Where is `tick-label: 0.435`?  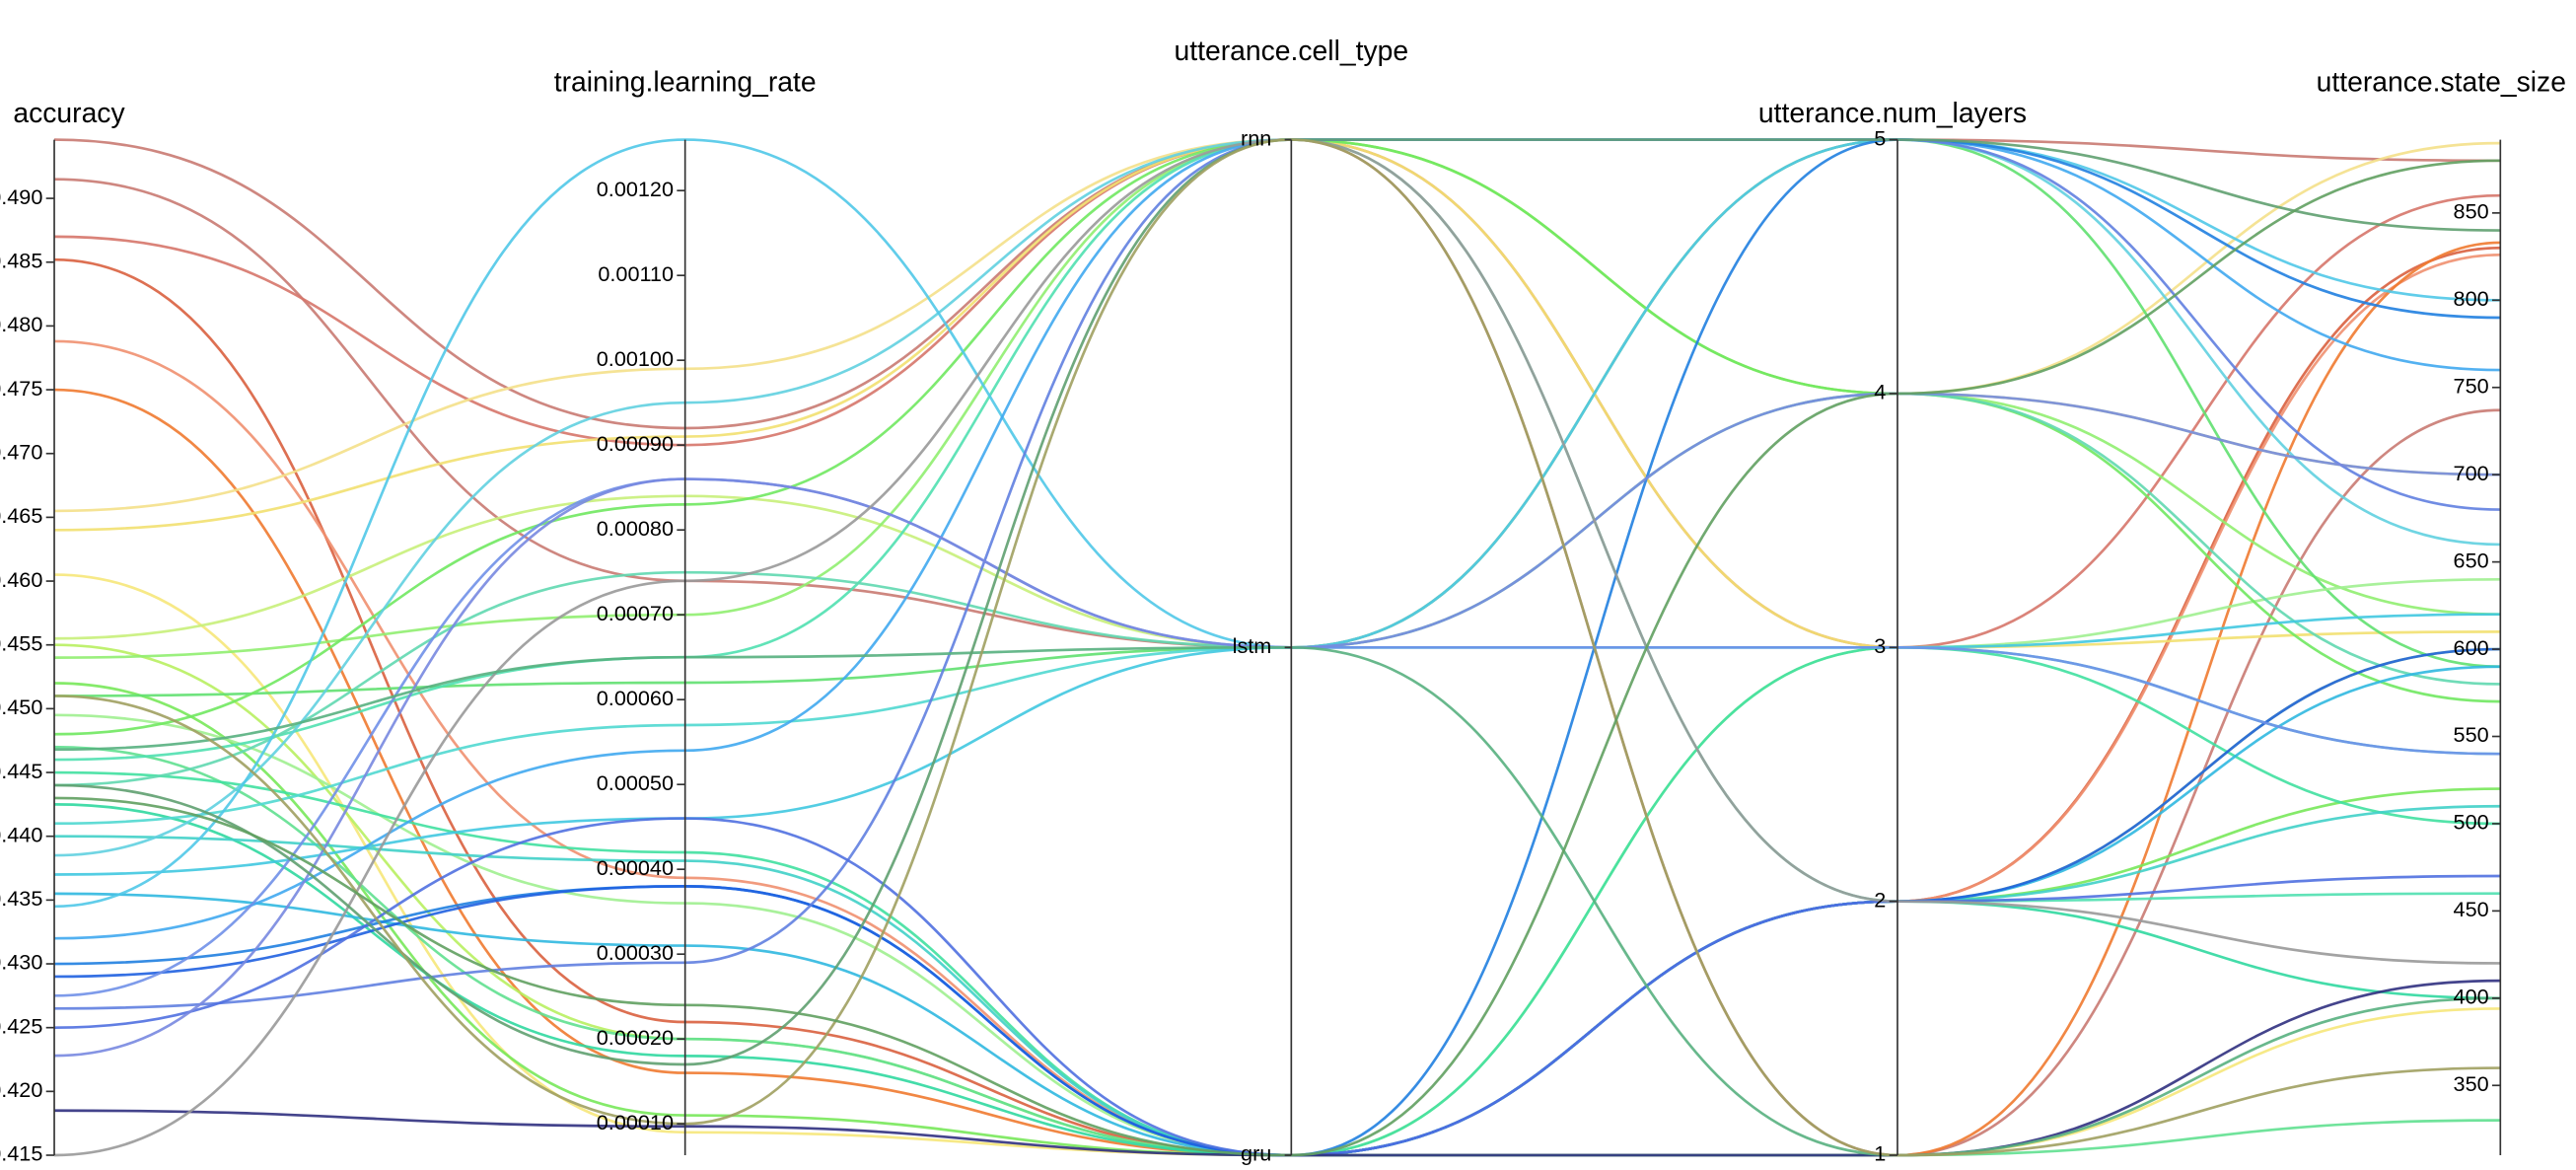 tick-label: 0.435 is located at coordinates (21, 898).